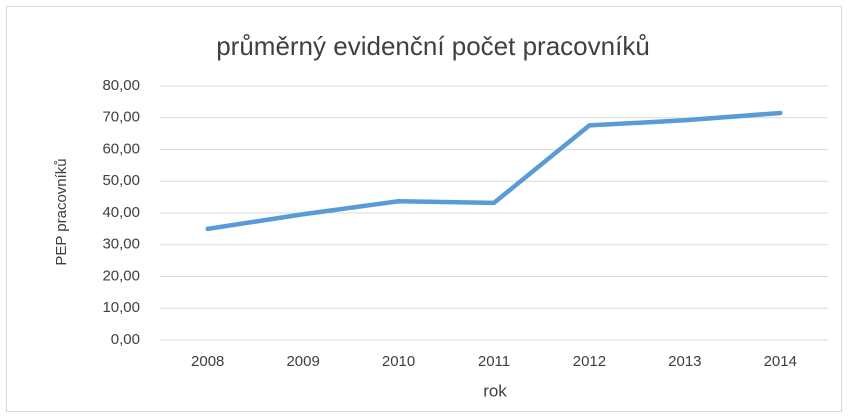 Image resolution: width=848 pixels, height=418 pixels. Describe the element at coordinates (121, 148) in the screenshot. I see `y-tick-label: 60,00` at that location.